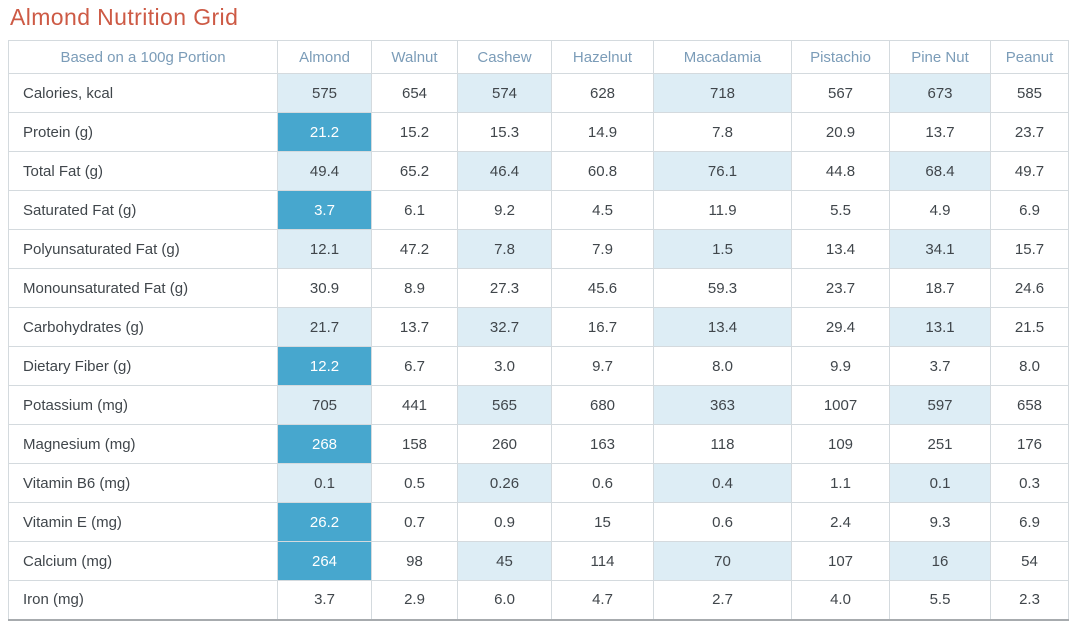 The image size is (1076, 632). I want to click on value-cell: 0.6, so click(602, 483).